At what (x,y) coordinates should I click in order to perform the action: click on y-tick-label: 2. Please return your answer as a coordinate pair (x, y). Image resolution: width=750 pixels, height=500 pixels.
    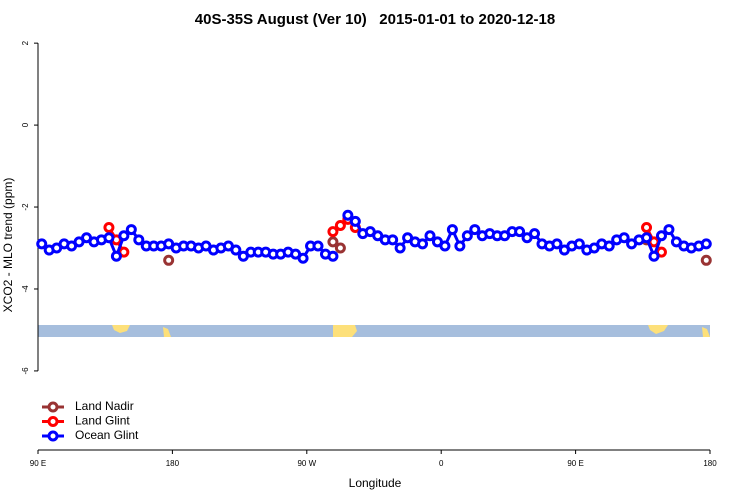
    Looking at the image, I should click on (25, 42).